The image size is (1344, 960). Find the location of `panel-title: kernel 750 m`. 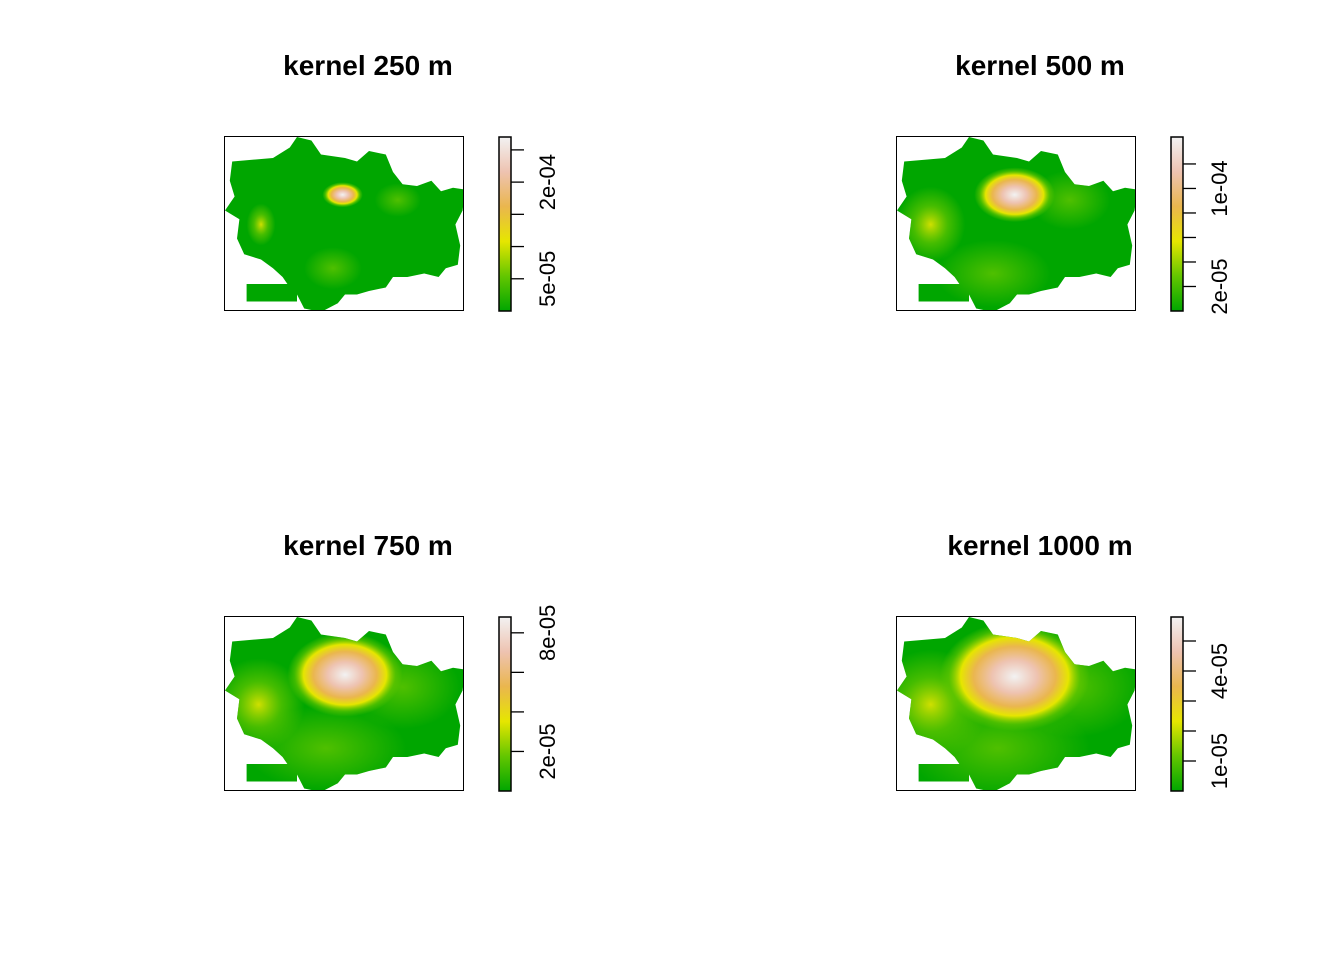

panel-title: kernel 750 m is located at coordinates (368, 545).